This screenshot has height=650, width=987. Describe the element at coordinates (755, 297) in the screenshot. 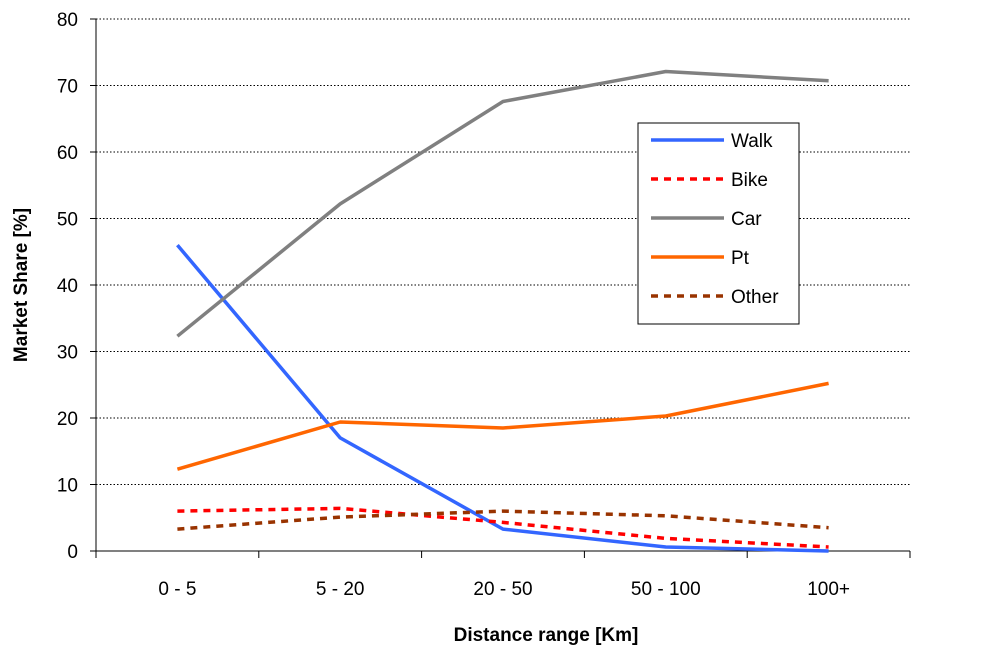

I see `legend-label-other: Other` at that location.